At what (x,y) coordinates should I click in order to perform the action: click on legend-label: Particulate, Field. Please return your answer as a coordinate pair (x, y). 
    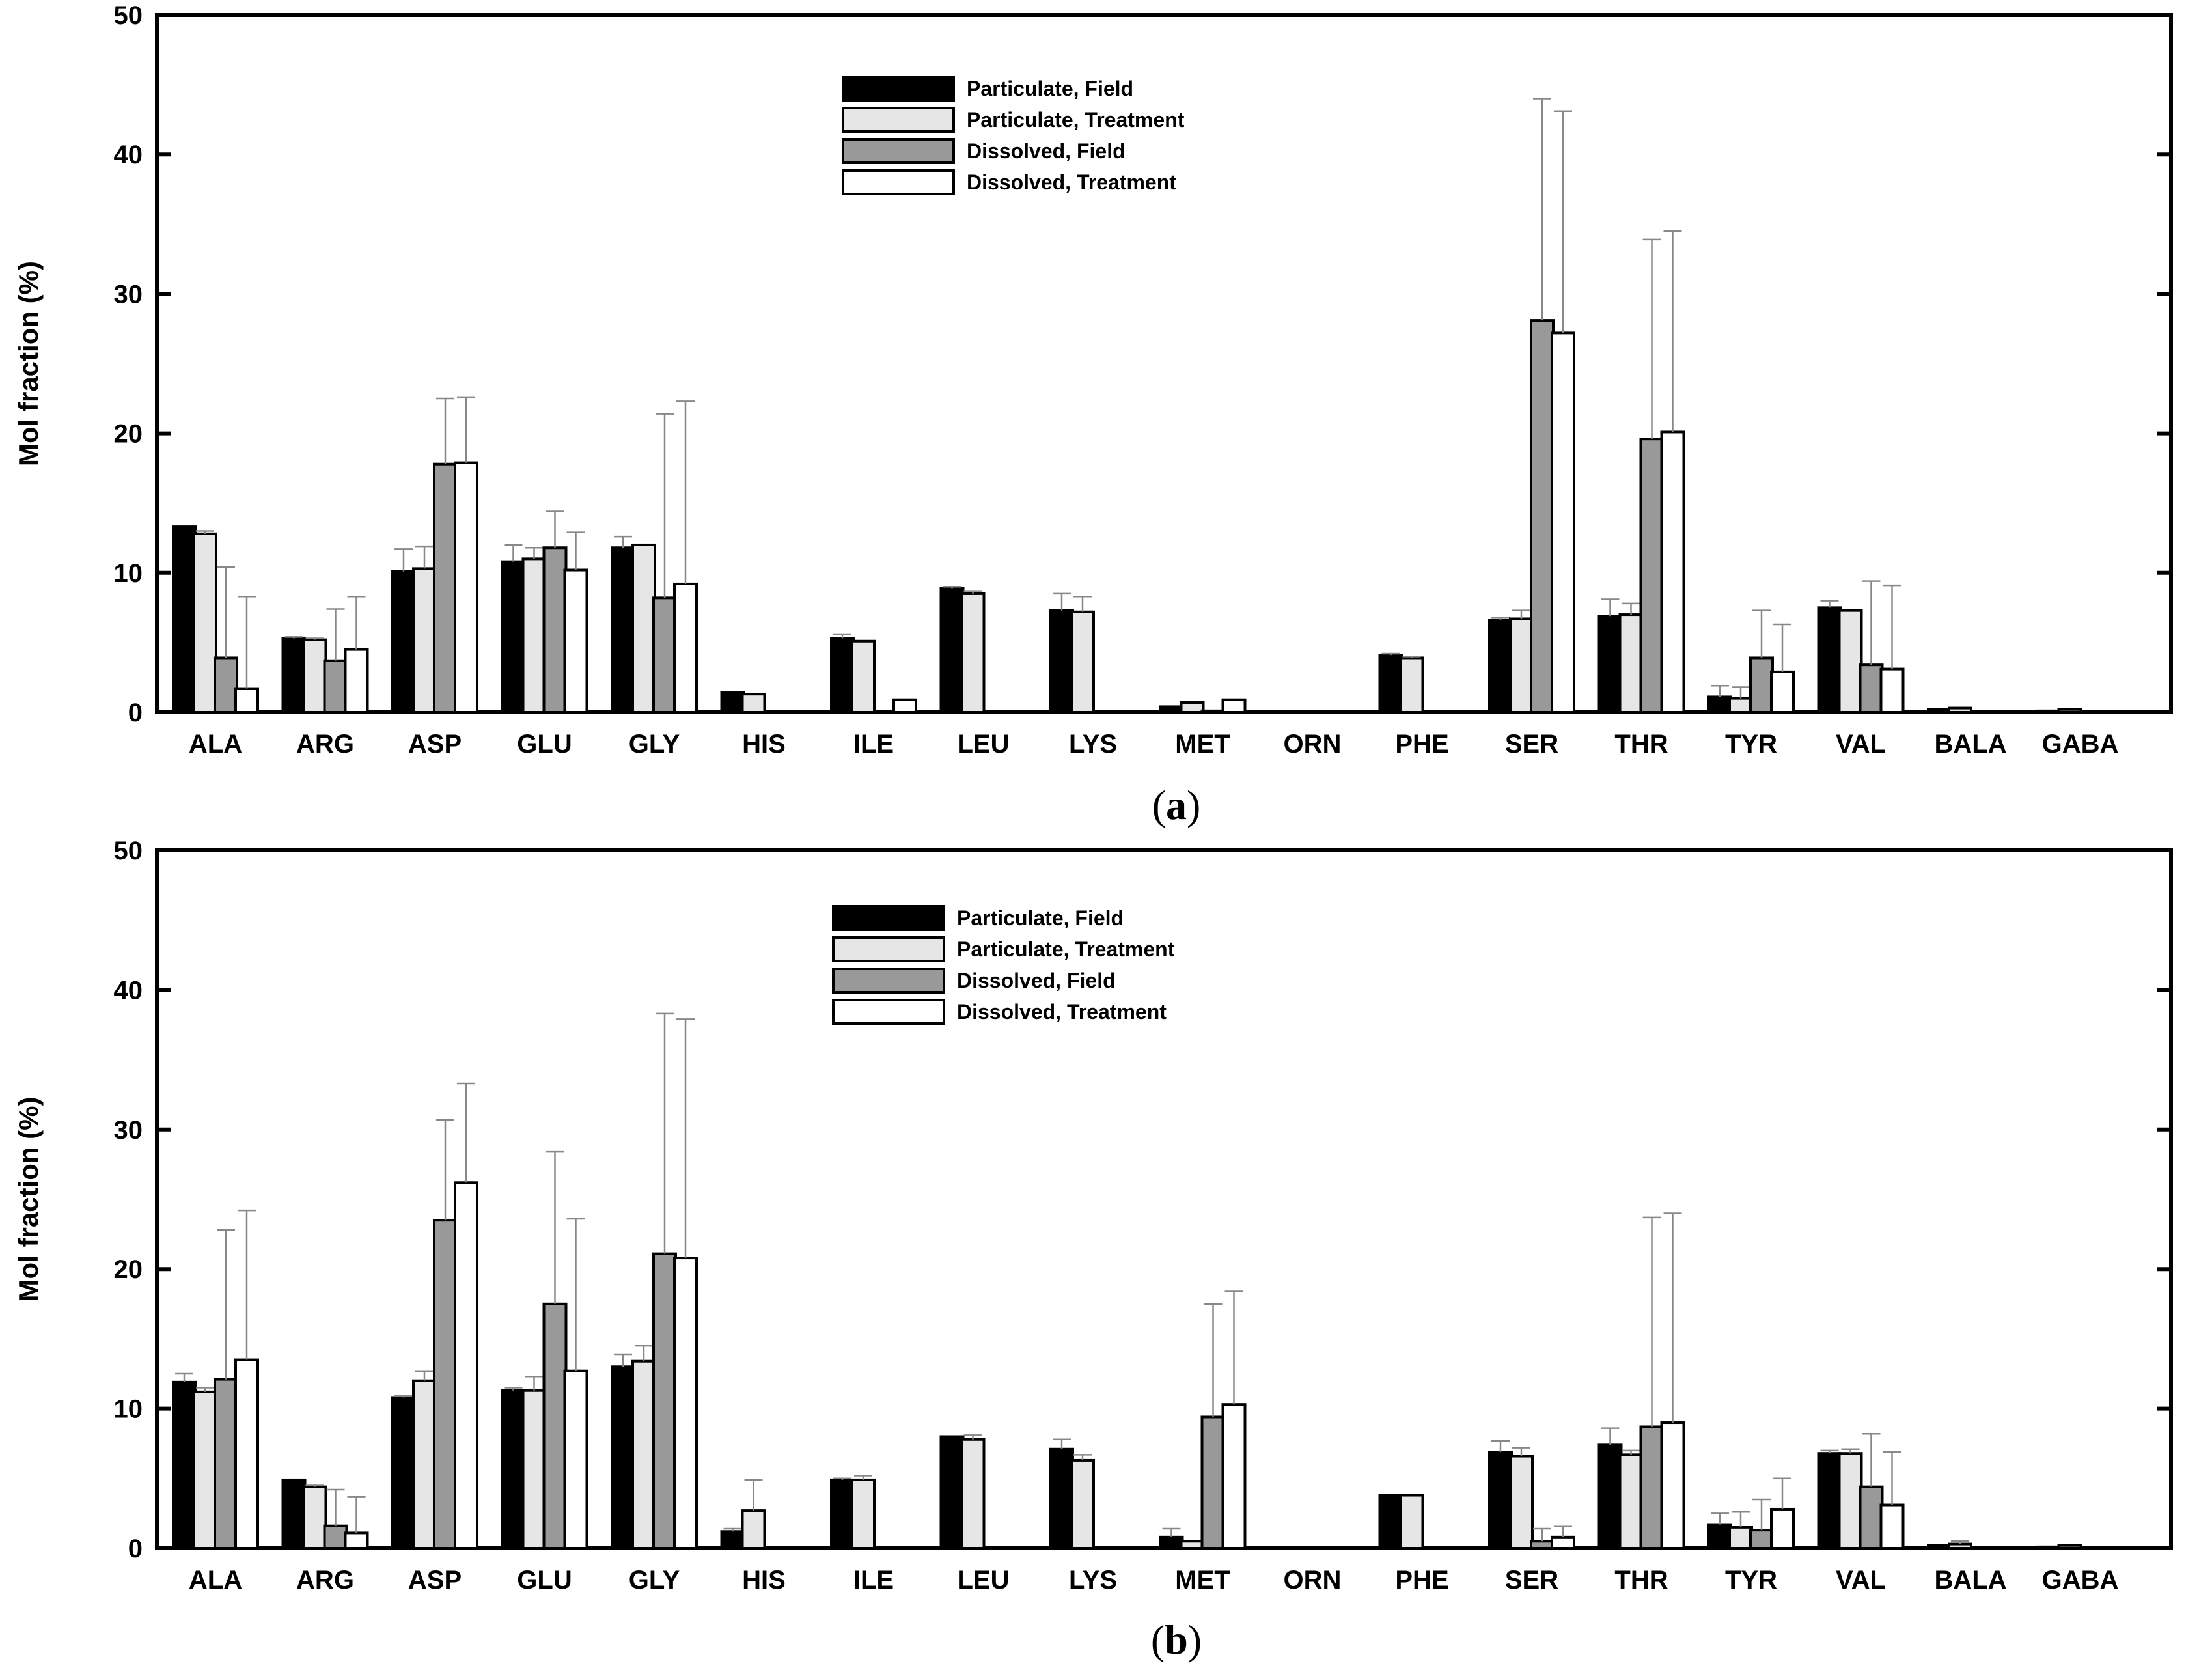
    Looking at the image, I should click on (1040, 918).